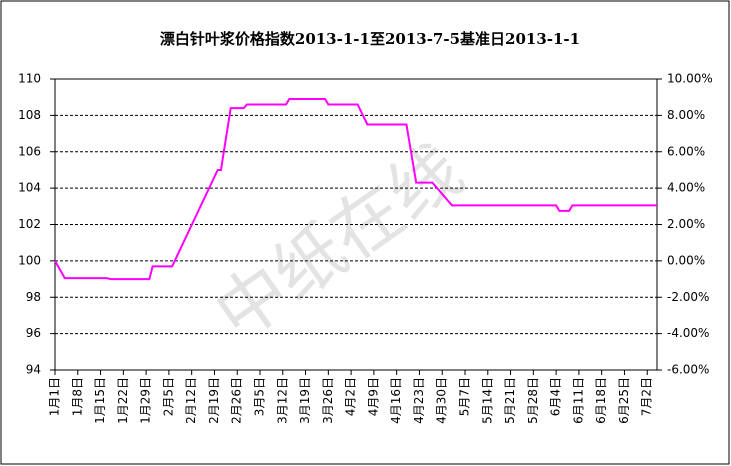  I want to click on x-tick-label: 5月7日, so click(465, 396).